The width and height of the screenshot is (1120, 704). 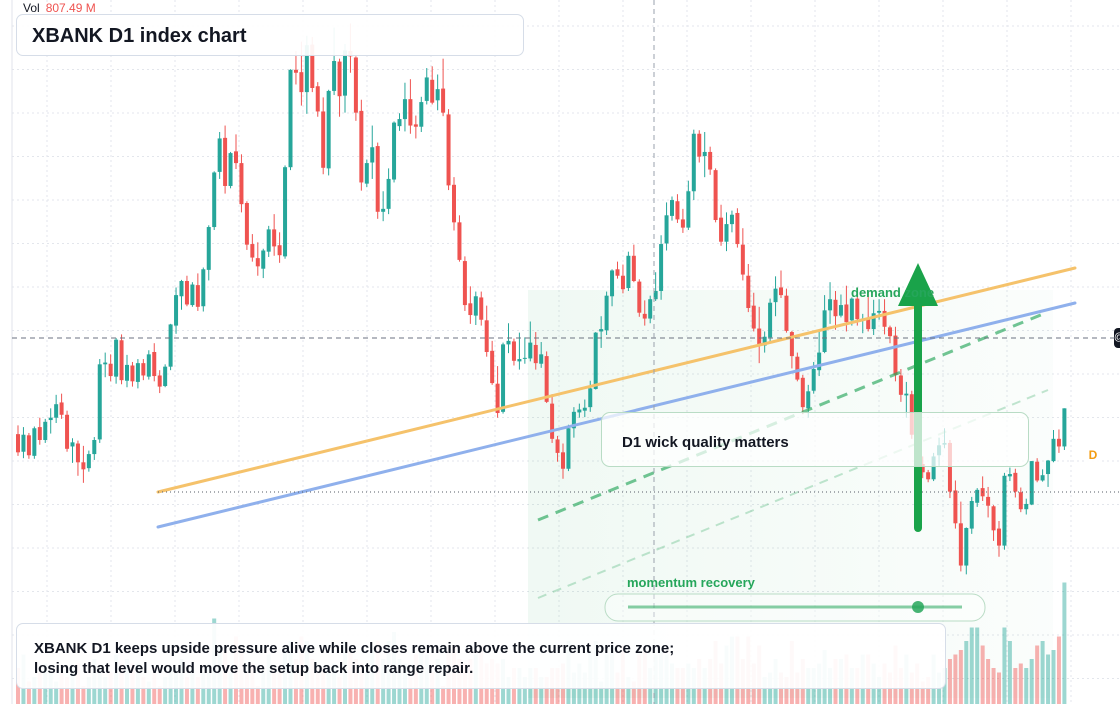 I want to click on price-axis-badge: @, so click(x=1117, y=338).